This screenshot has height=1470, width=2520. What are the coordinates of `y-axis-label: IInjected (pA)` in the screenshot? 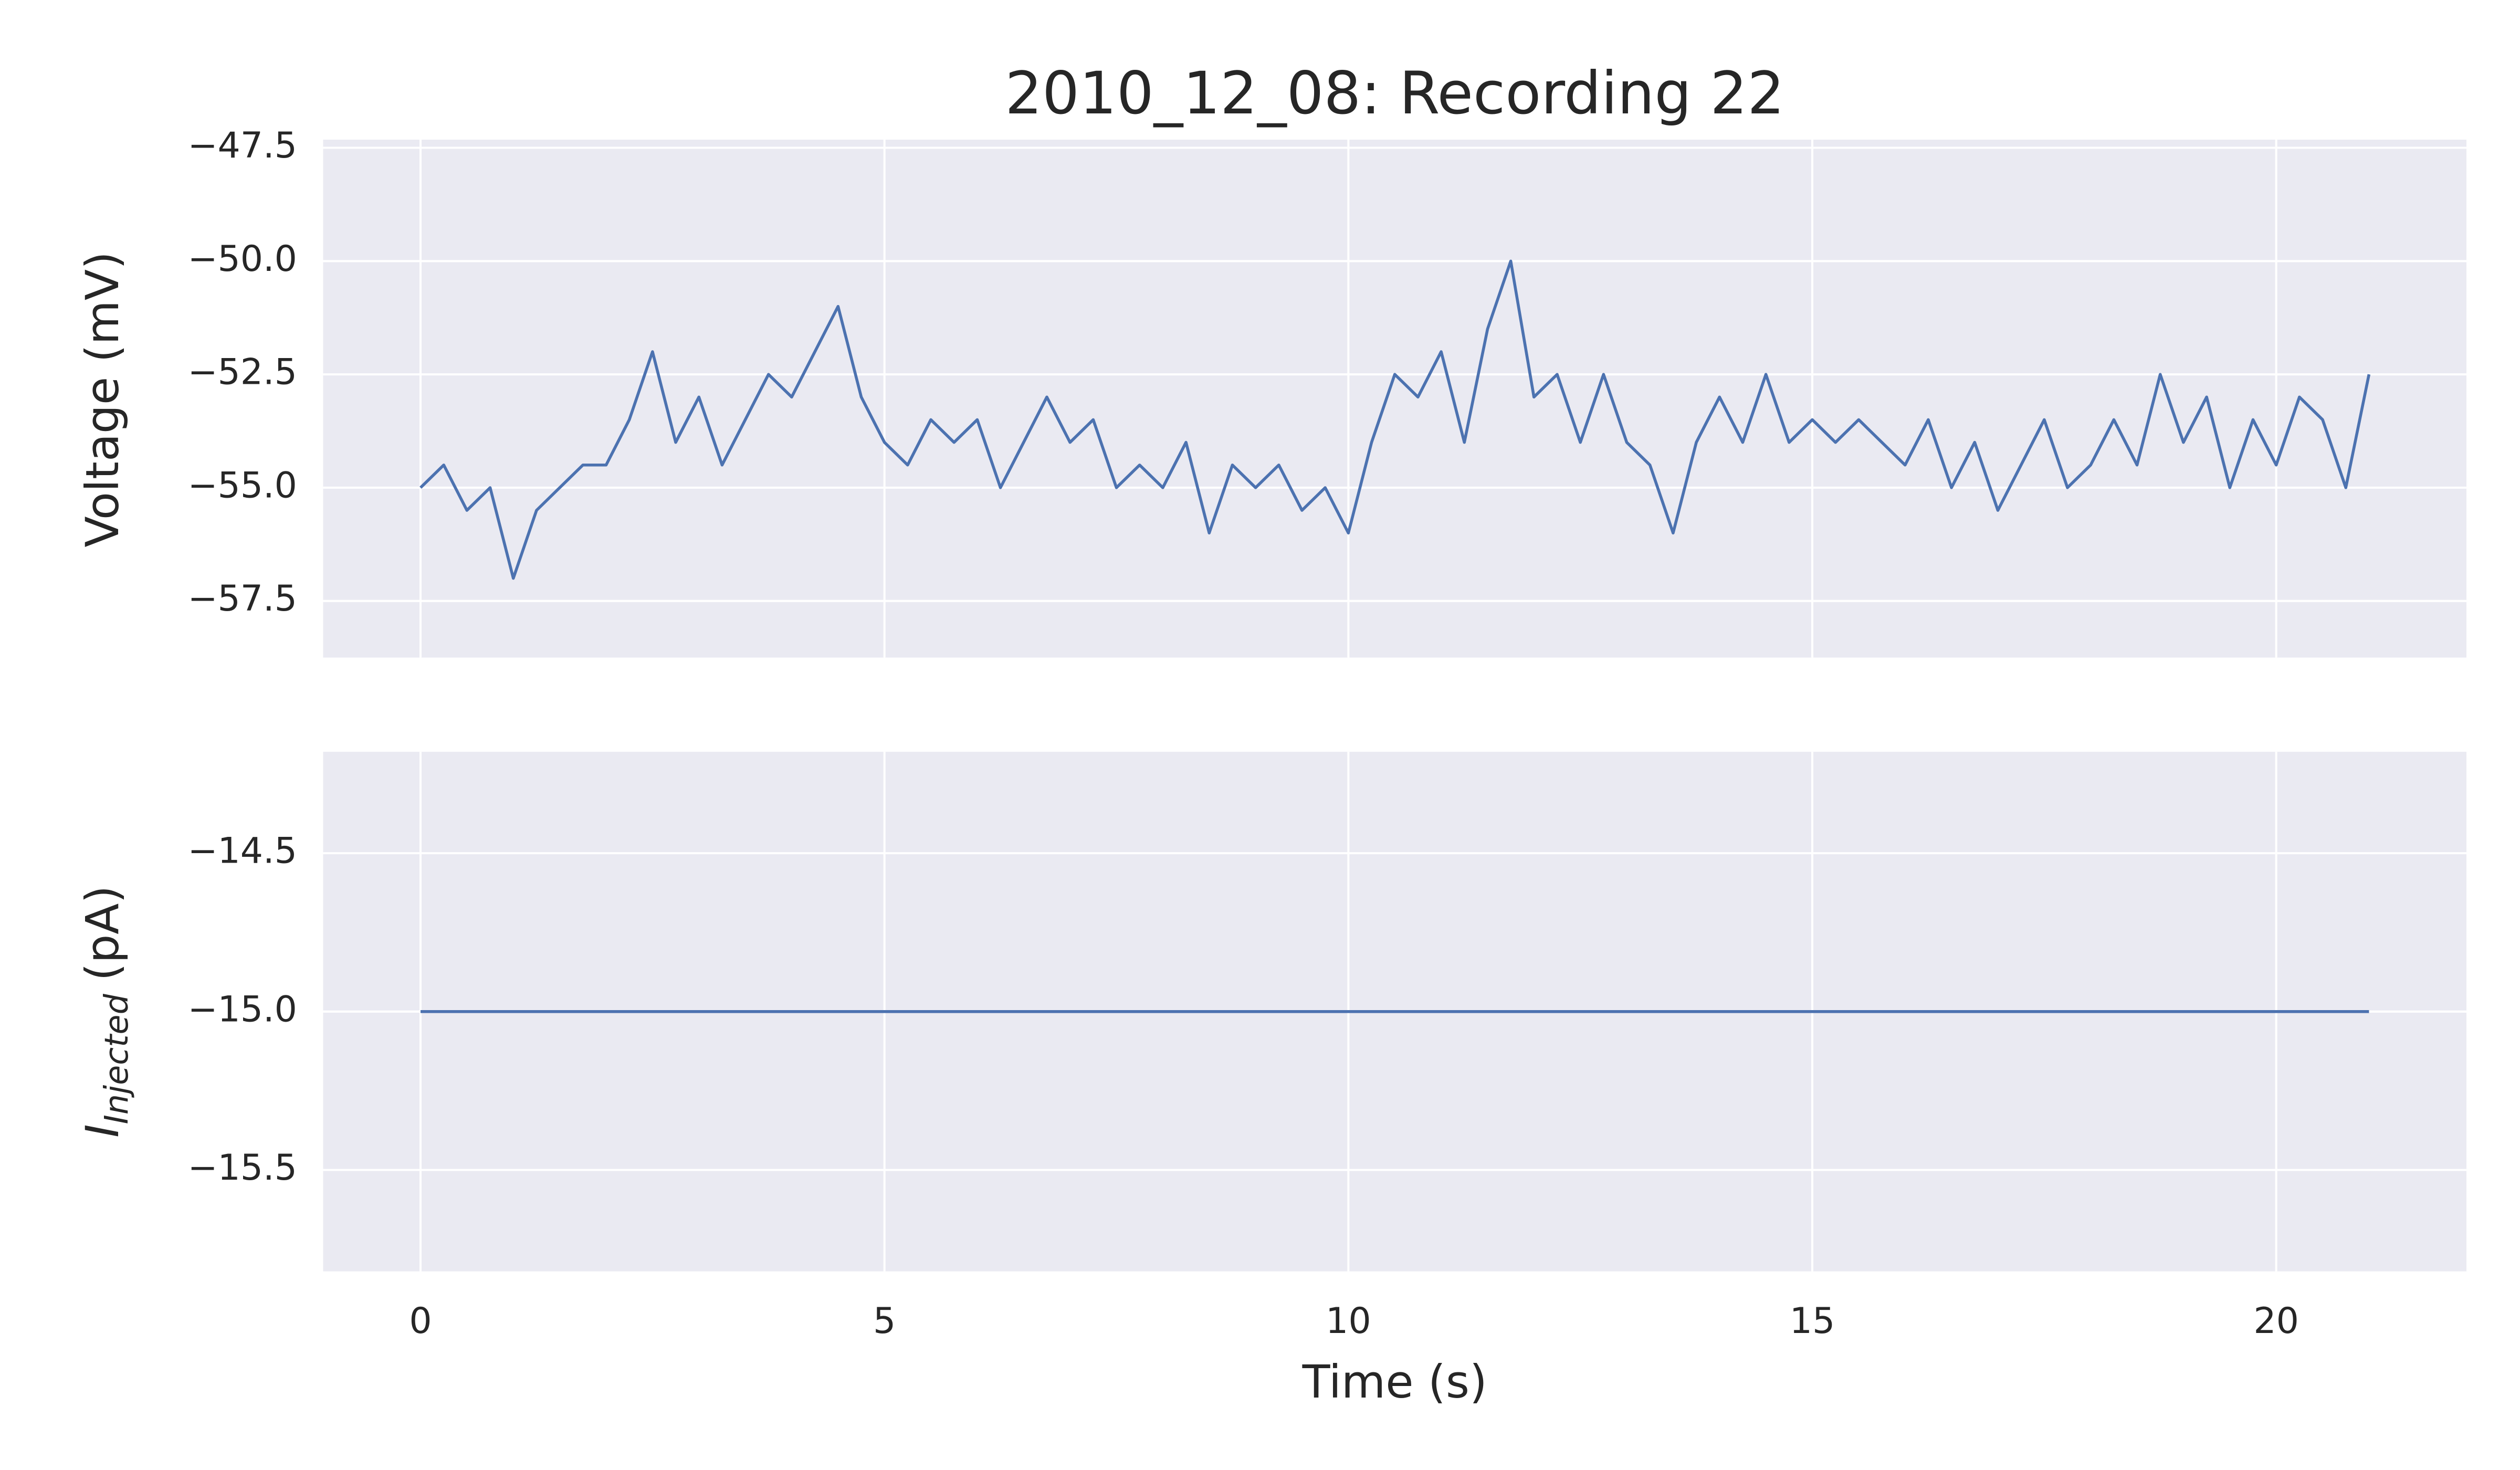 It's located at (106, 1012).